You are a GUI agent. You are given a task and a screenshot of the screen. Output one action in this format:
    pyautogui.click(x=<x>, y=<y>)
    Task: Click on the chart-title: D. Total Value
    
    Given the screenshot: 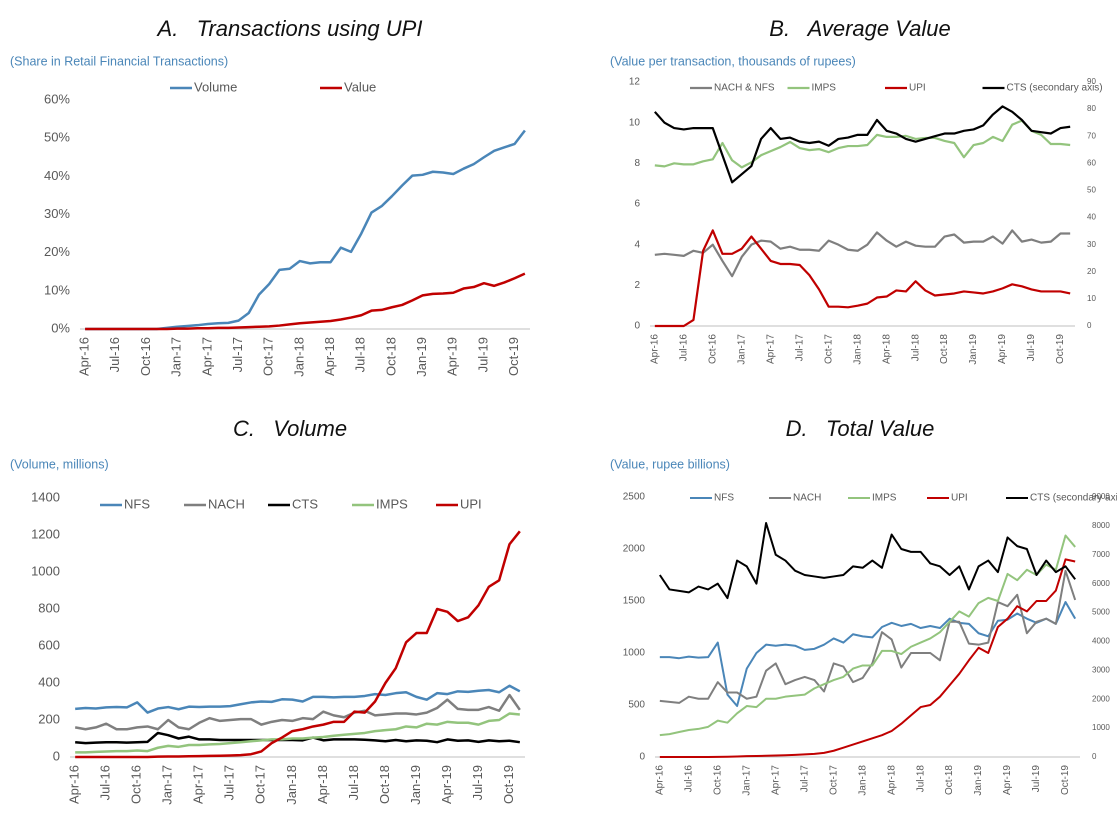 What is the action you would take?
    pyautogui.click(x=860, y=428)
    